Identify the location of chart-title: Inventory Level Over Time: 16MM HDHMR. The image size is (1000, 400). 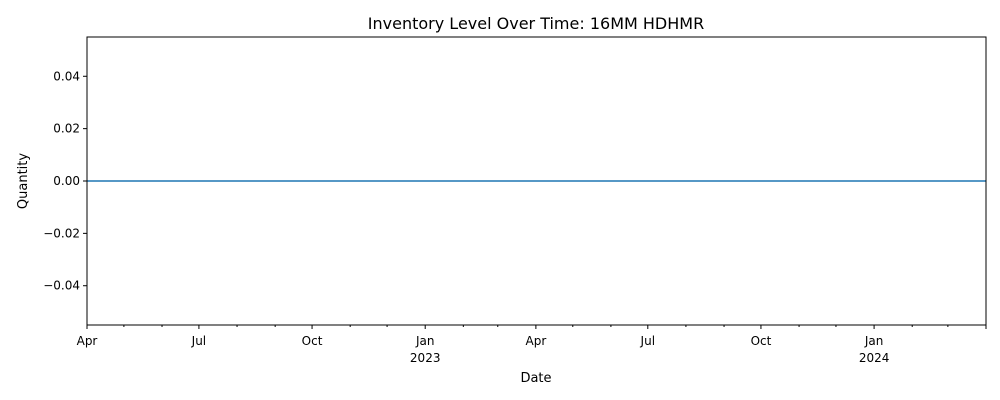
(536, 23).